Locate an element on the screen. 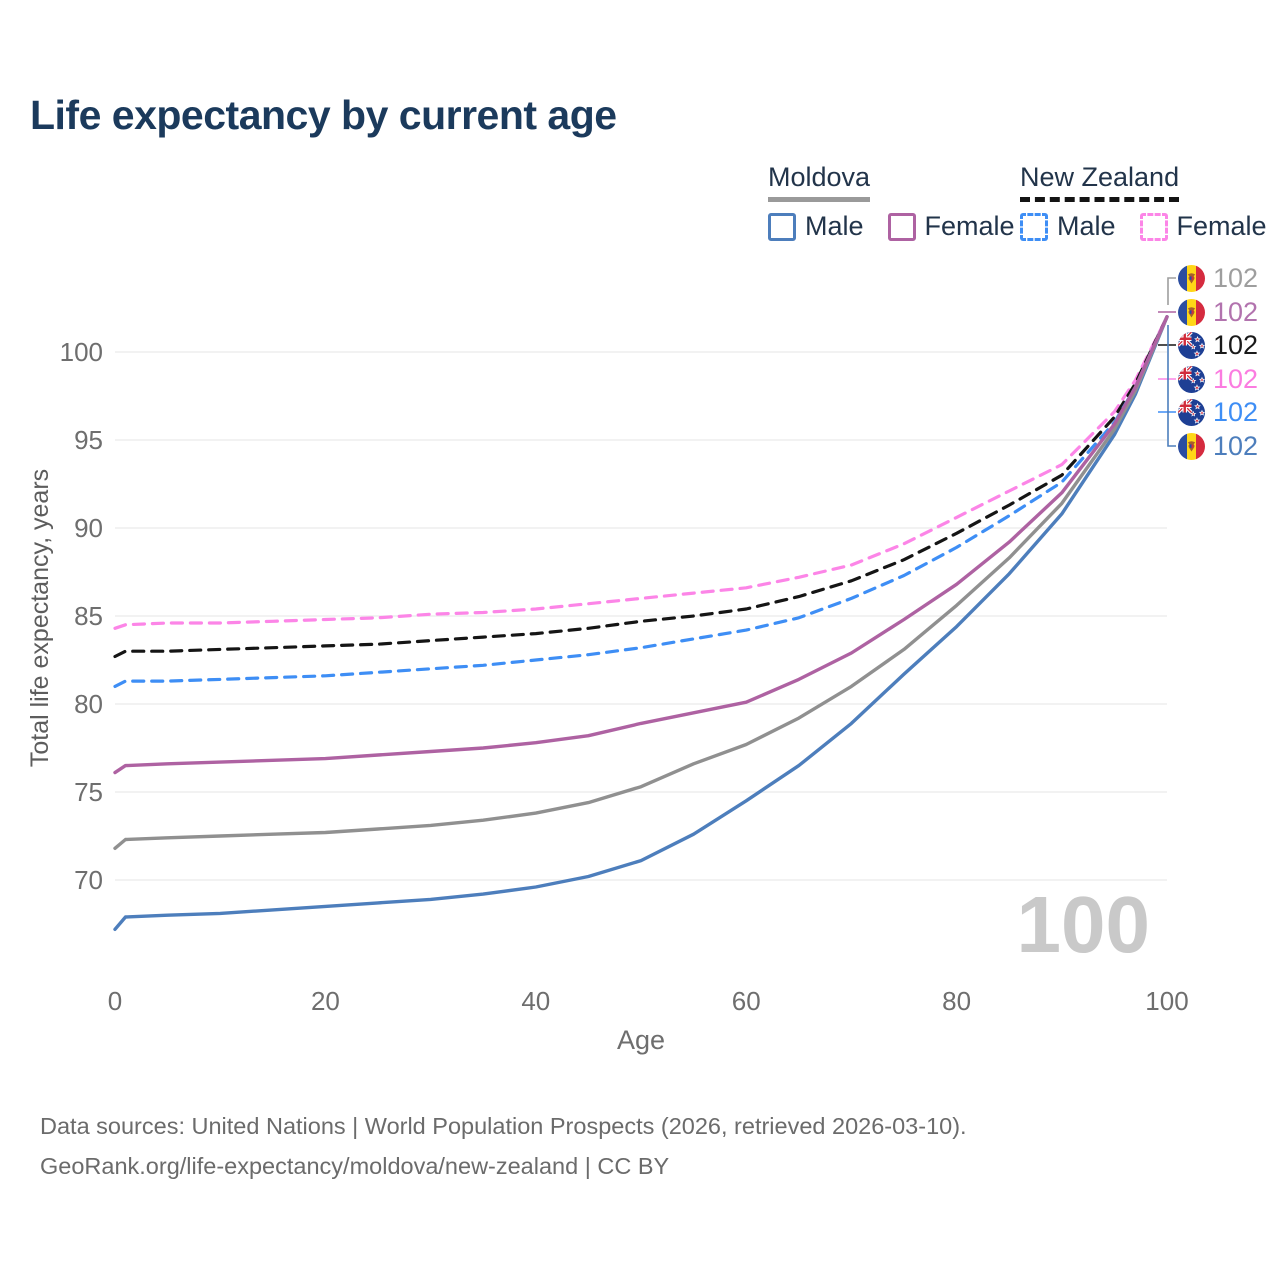  hover-age-watermark: 100 is located at coordinates (1083, 924).